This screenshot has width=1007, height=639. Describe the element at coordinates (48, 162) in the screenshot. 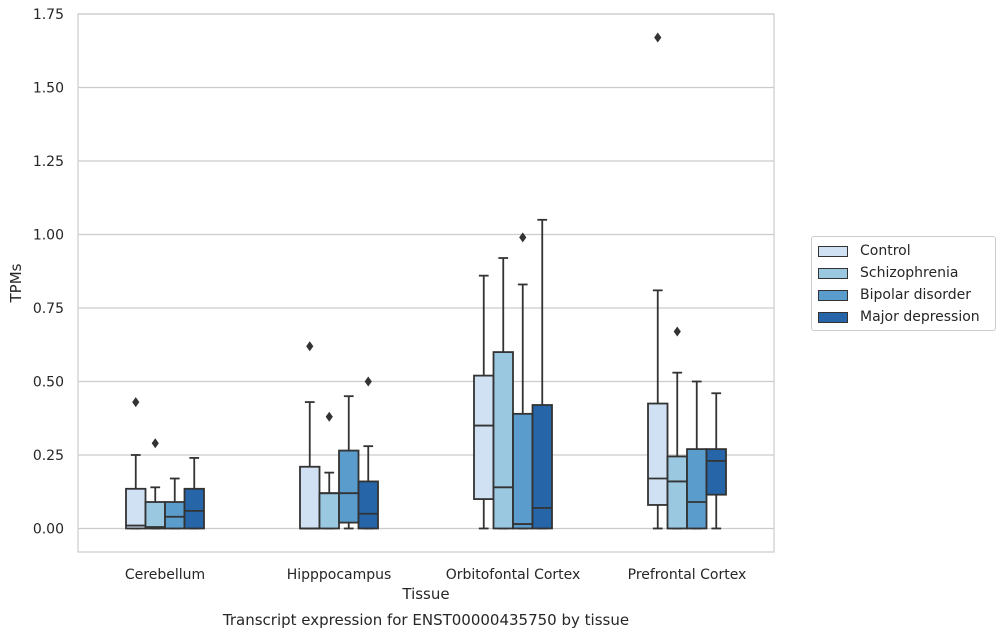

I see `y-tick-label: 1.25` at that location.